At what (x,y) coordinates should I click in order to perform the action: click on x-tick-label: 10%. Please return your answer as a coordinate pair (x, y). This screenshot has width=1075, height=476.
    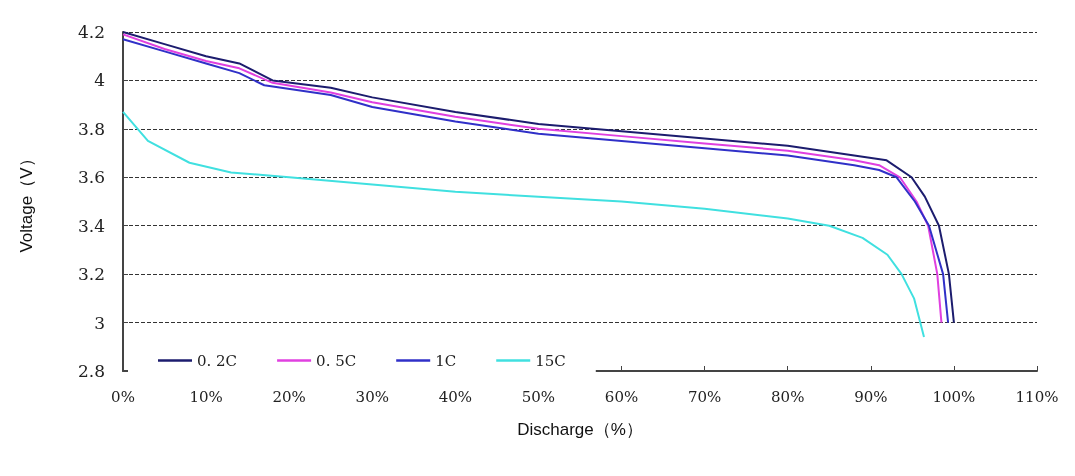
    Looking at the image, I should click on (206, 396).